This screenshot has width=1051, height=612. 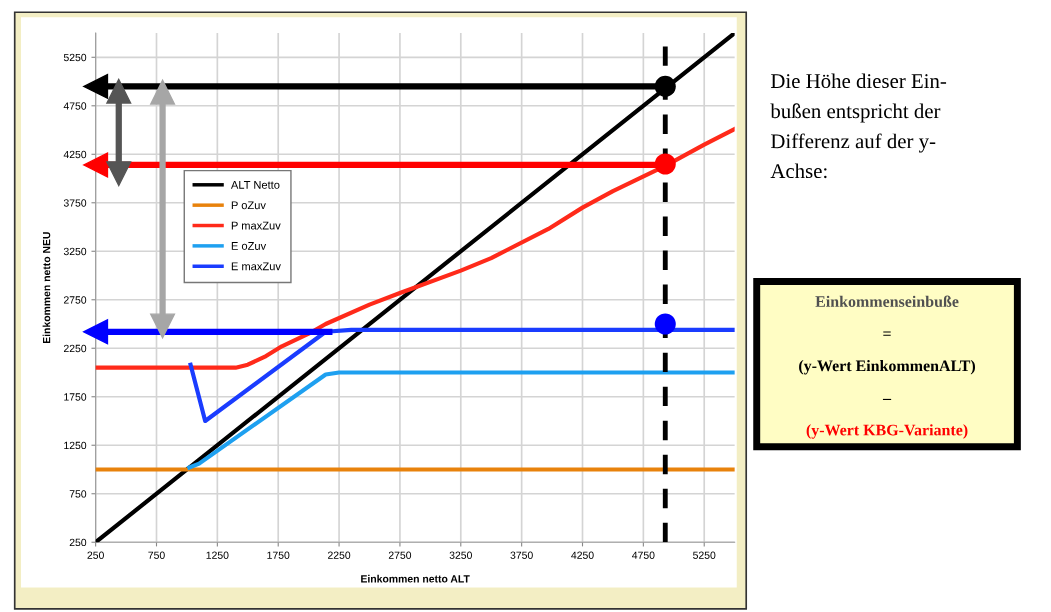 What do you see at coordinates (249, 246) in the screenshot?
I see `legend-label: E oZuv` at bounding box center [249, 246].